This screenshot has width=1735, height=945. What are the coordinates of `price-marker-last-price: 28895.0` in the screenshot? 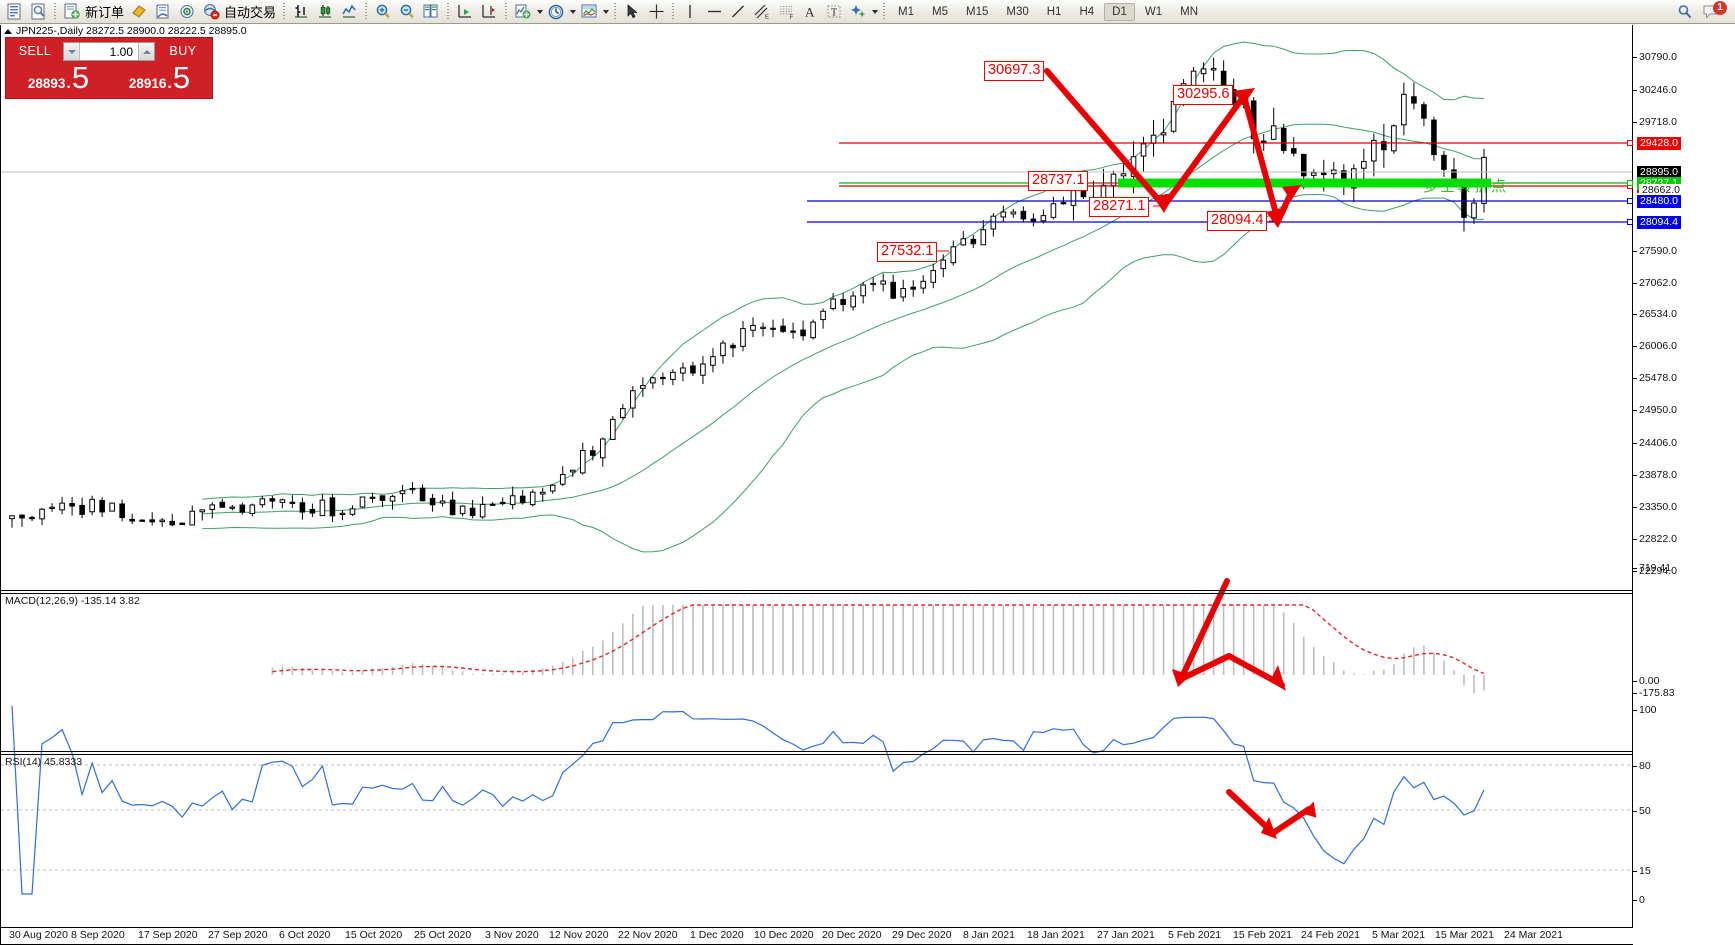 It's located at (1659, 172).